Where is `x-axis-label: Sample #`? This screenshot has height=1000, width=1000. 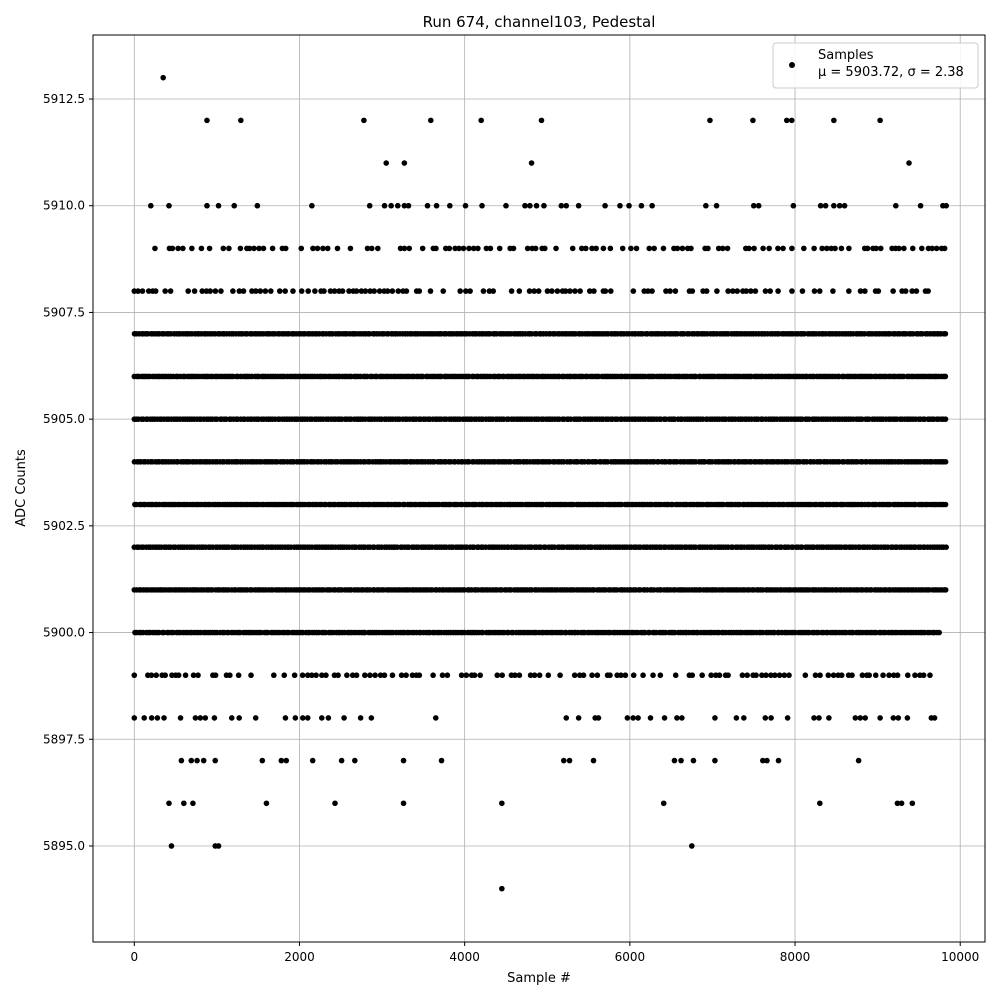
x-axis-label: Sample # is located at coordinates (539, 978).